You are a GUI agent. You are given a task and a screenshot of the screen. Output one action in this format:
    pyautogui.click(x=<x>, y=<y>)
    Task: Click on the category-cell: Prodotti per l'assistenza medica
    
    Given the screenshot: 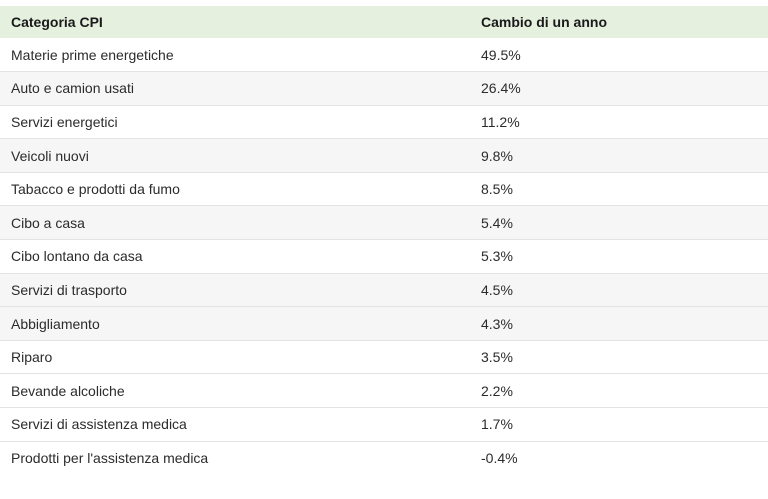 What is the action you would take?
    pyautogui.click(x=110, y=458)
    